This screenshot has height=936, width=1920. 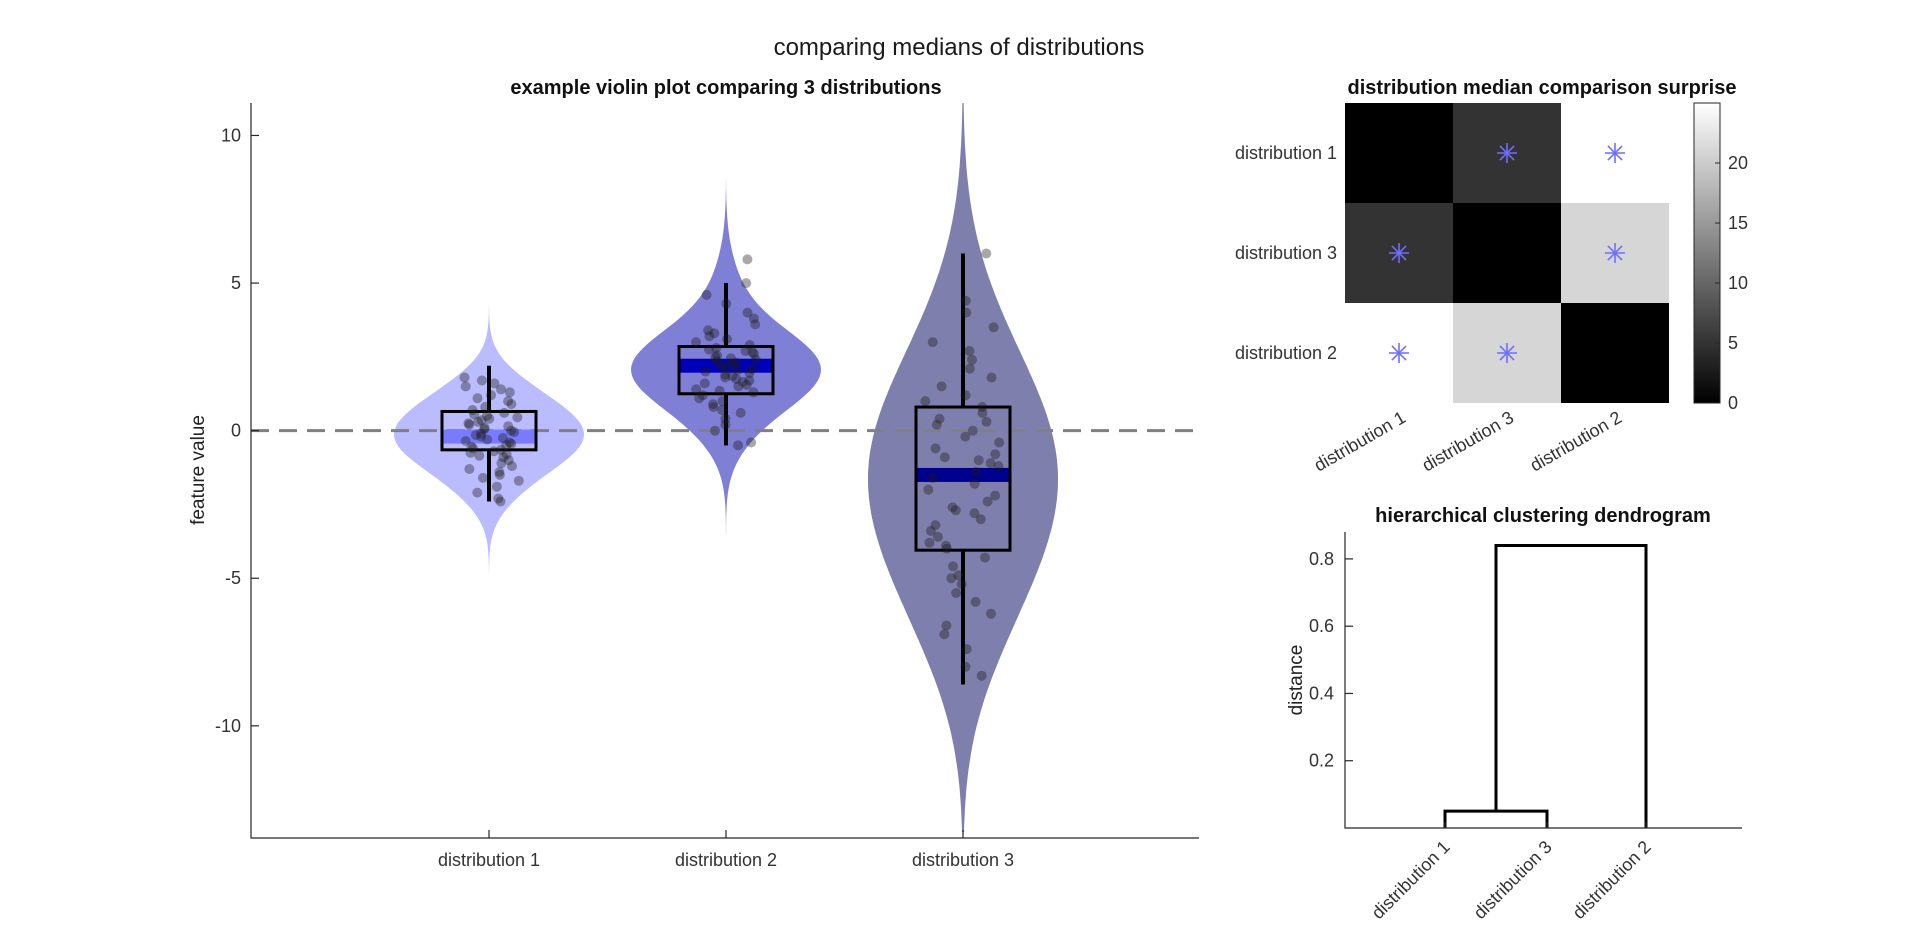 I want to click on dendrogram-y-tick-label: 0.6, so click(x=1321, y=626).